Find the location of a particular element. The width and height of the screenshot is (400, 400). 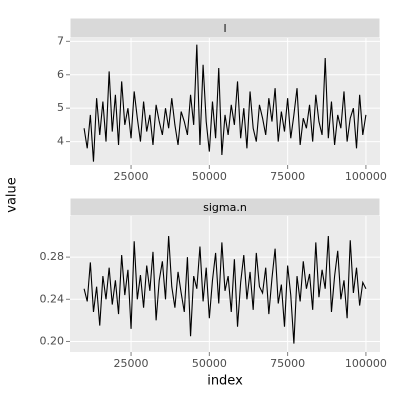

y-tick-label: 0.20 is located at coordinates (52, 340).